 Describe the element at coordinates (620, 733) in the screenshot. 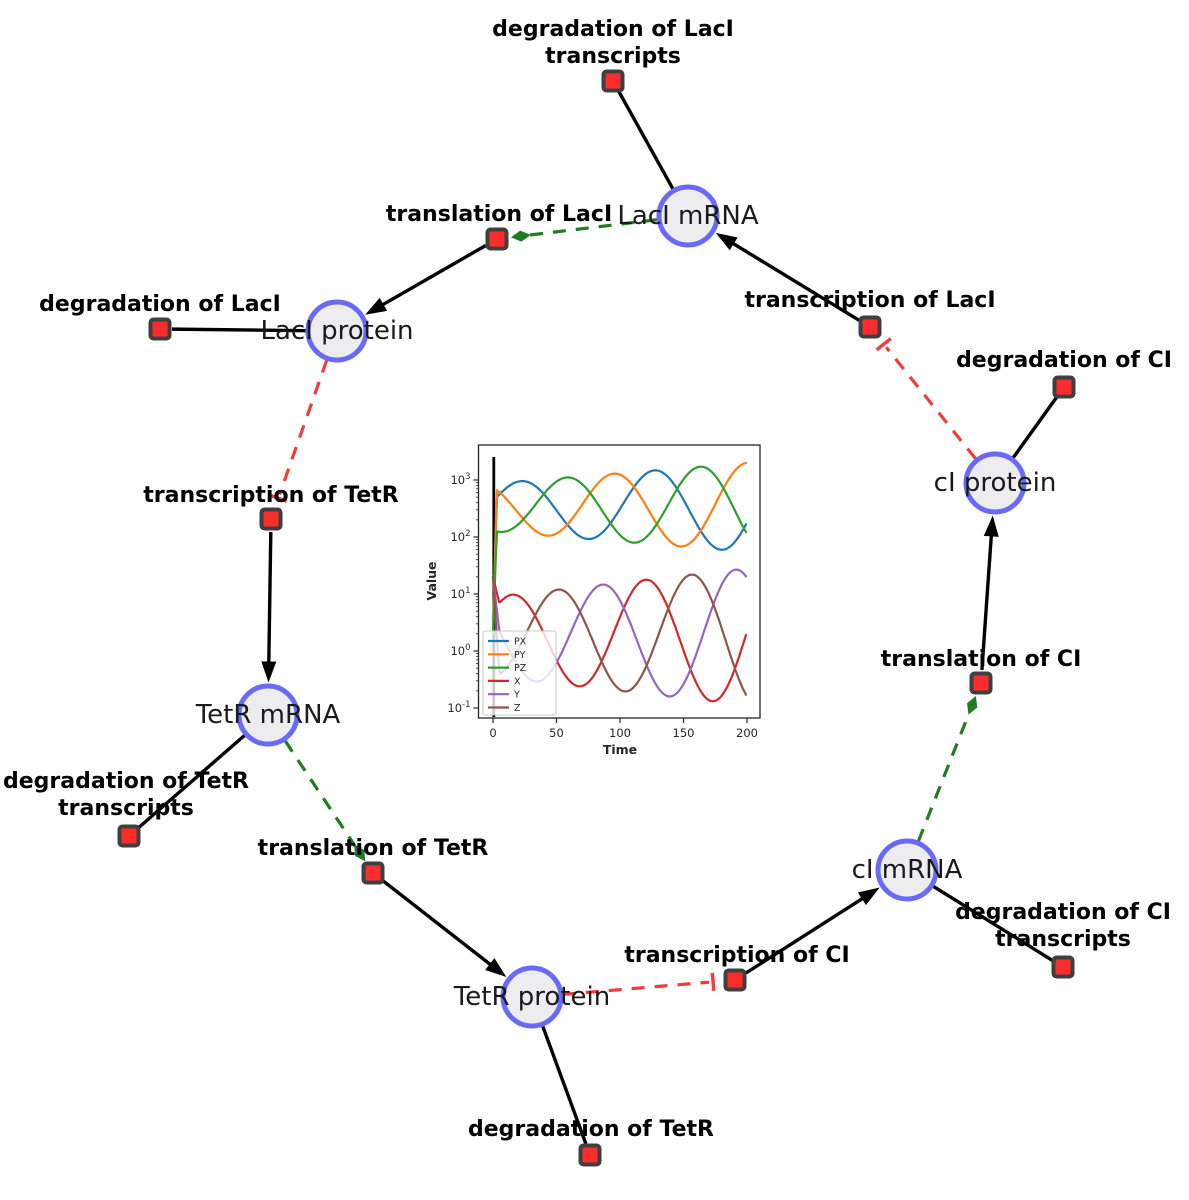

I see `chart-x-tick-label: 100` at that location.